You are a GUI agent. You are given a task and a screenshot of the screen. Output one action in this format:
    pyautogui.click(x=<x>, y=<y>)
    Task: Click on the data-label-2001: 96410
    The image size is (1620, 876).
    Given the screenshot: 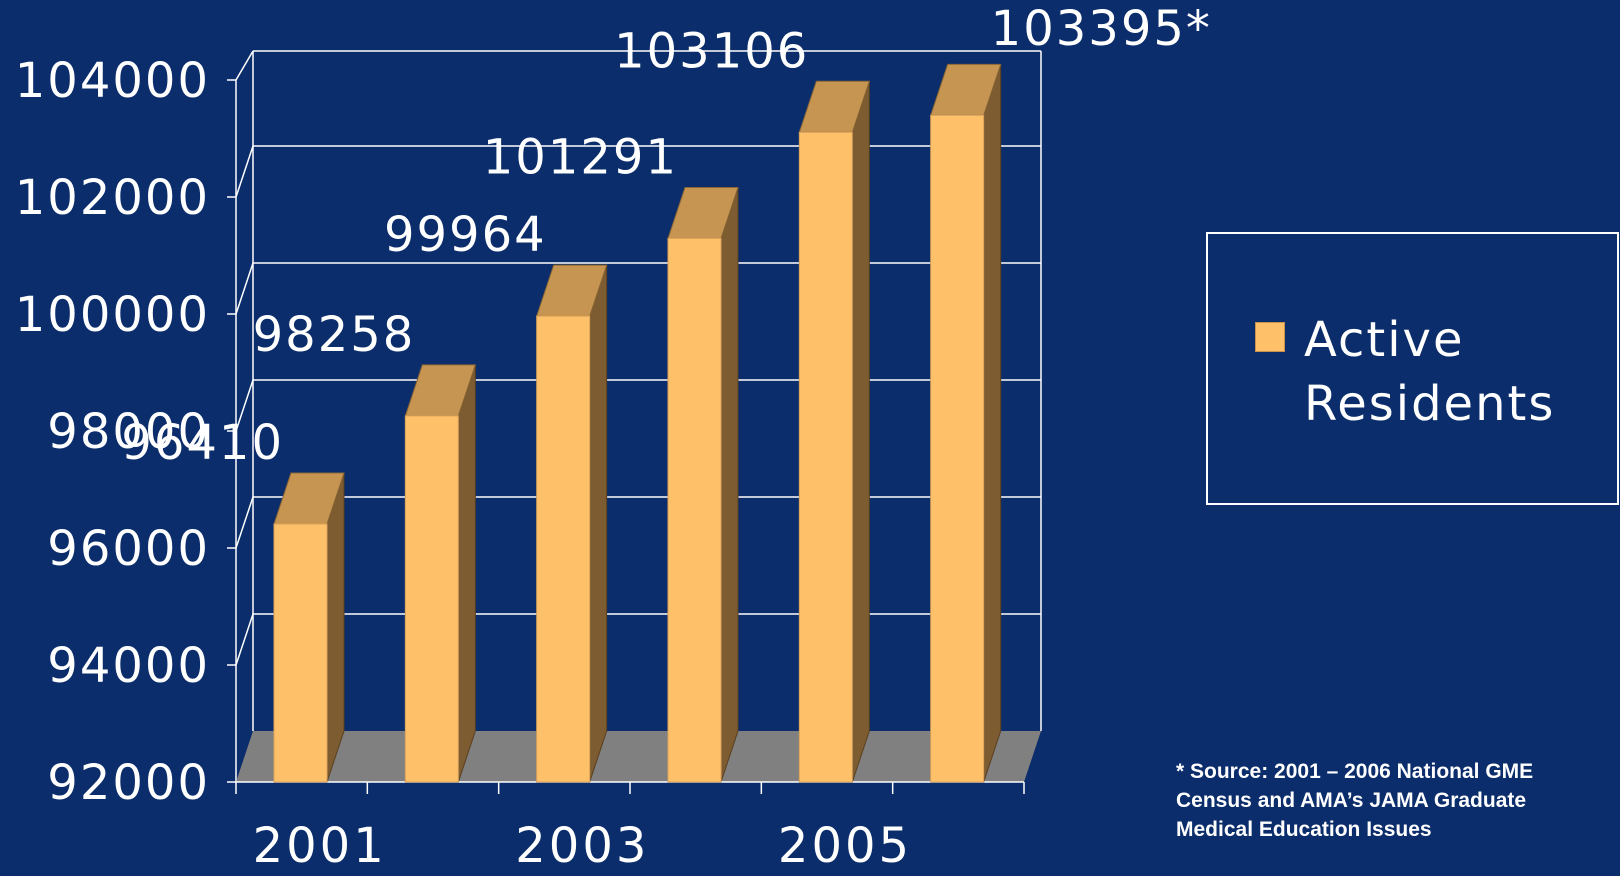 What is the action you would take?
    pyautogui.click(x=202, y=443)
    